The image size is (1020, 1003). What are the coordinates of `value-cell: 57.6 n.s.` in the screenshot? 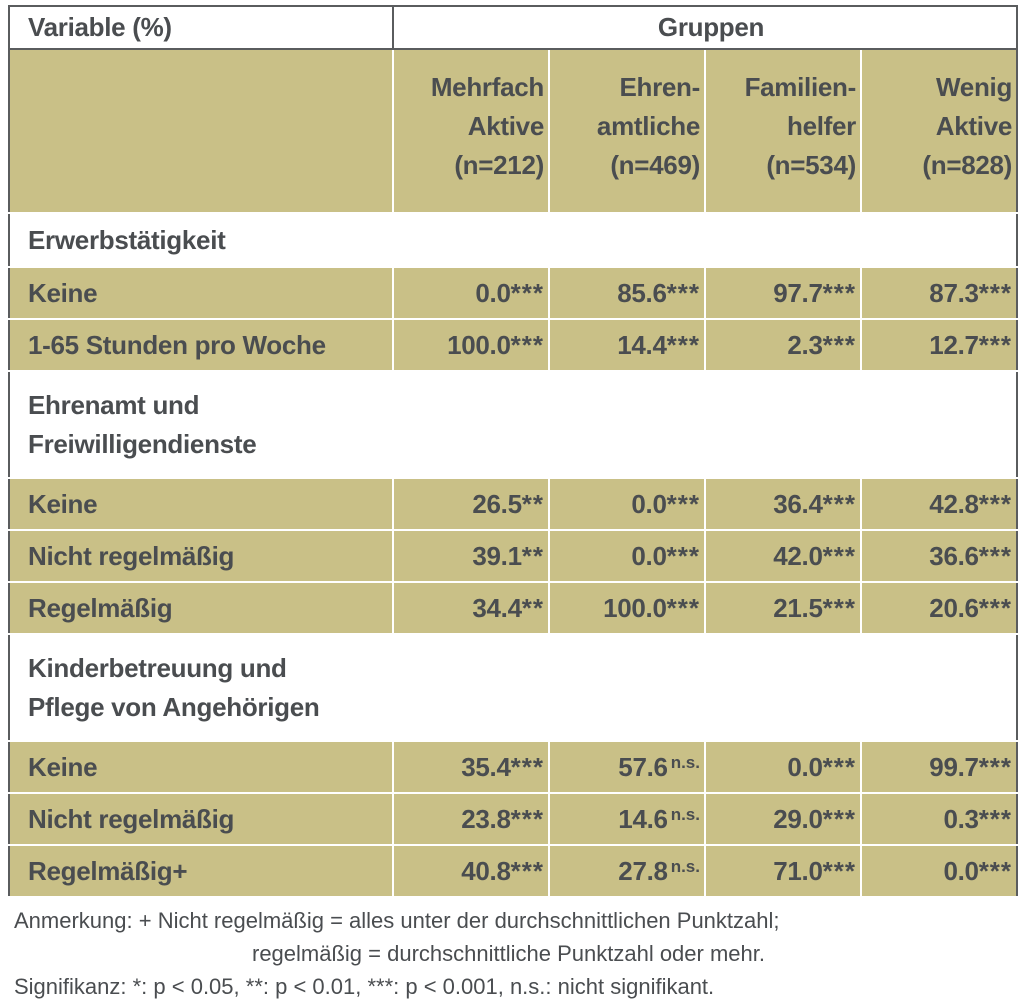 It's located at (627, 767).